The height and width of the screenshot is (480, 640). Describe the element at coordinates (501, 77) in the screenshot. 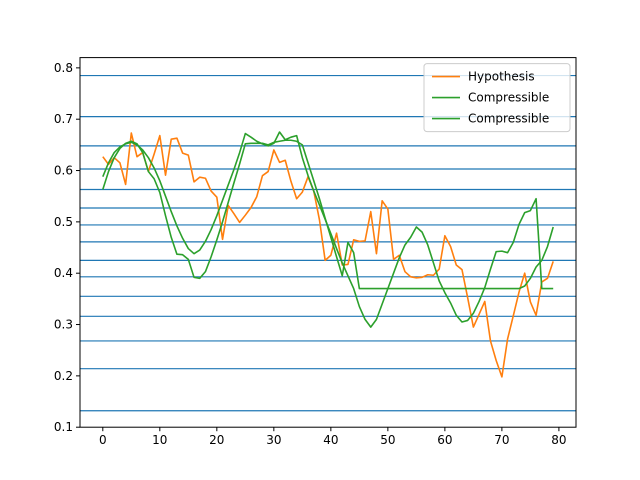

I see `legend-label: Hypothesis` at that location.